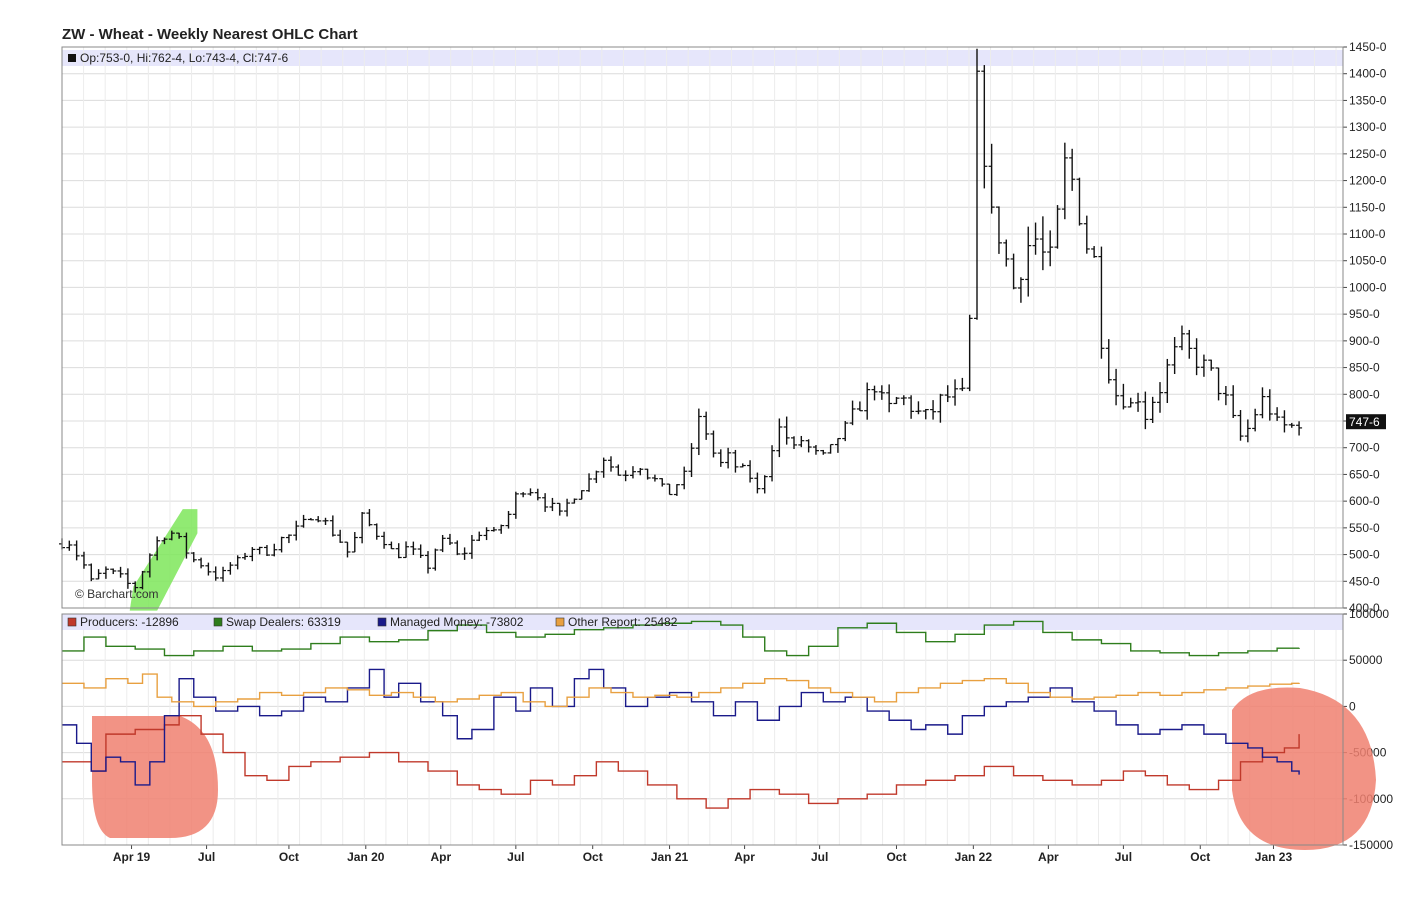 The image size is (1418, 924). I want to click on cot-series-swap_dealers, so click(681, 638).